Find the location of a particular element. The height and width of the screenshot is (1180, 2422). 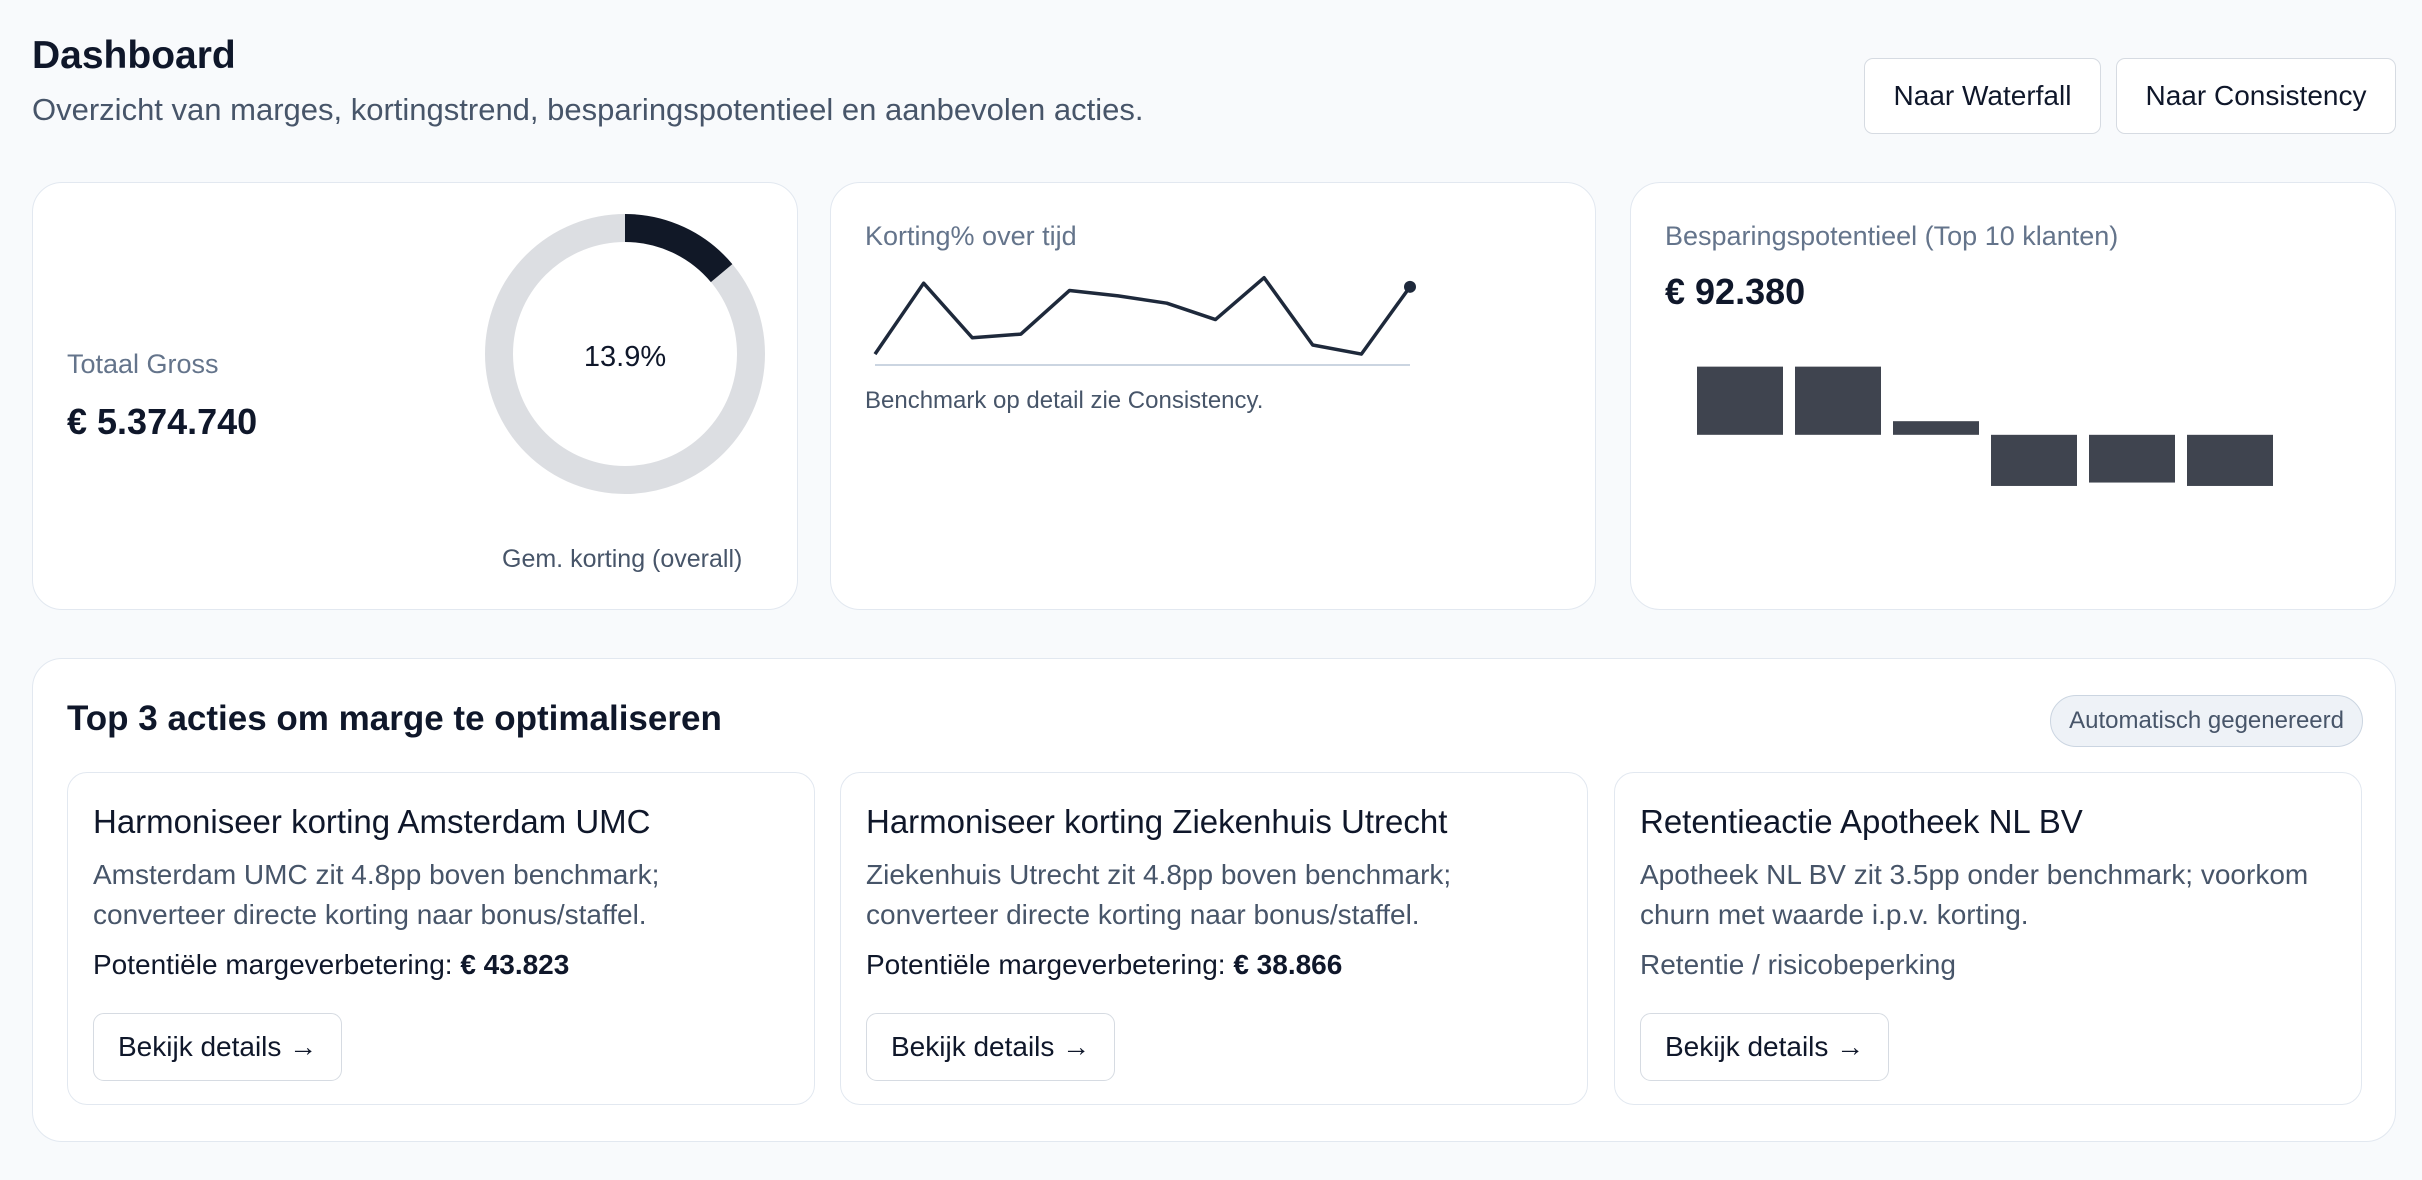

gross-value: € 5.374.740 is located at coordinates (162, 421).